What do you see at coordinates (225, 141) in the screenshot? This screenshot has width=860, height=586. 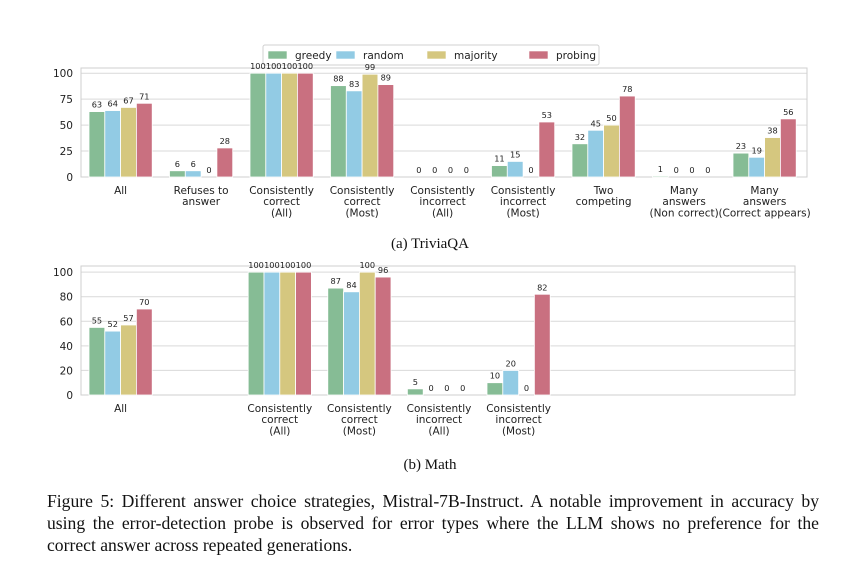 I see `data-label-probing: 28` at bounding box center [225, 141].